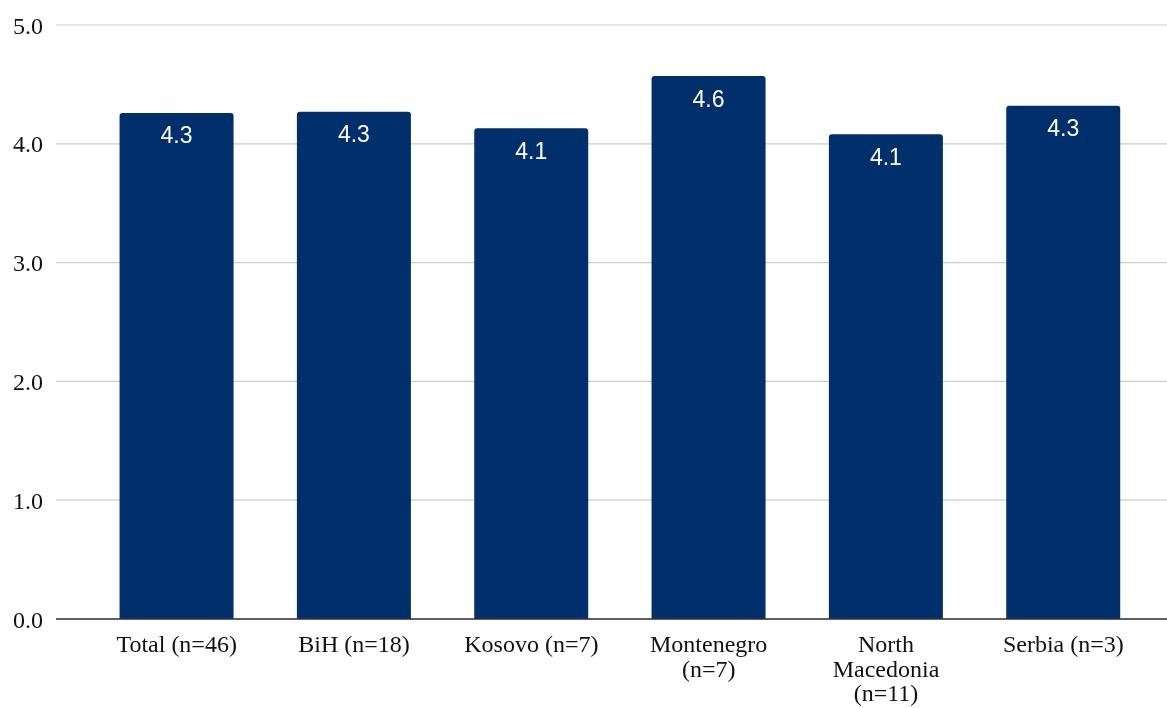  What do you see at coordinates (28, 500) in the screenshot?
I see `y-tick-label: 1.0` at bounding box center [28, 500].